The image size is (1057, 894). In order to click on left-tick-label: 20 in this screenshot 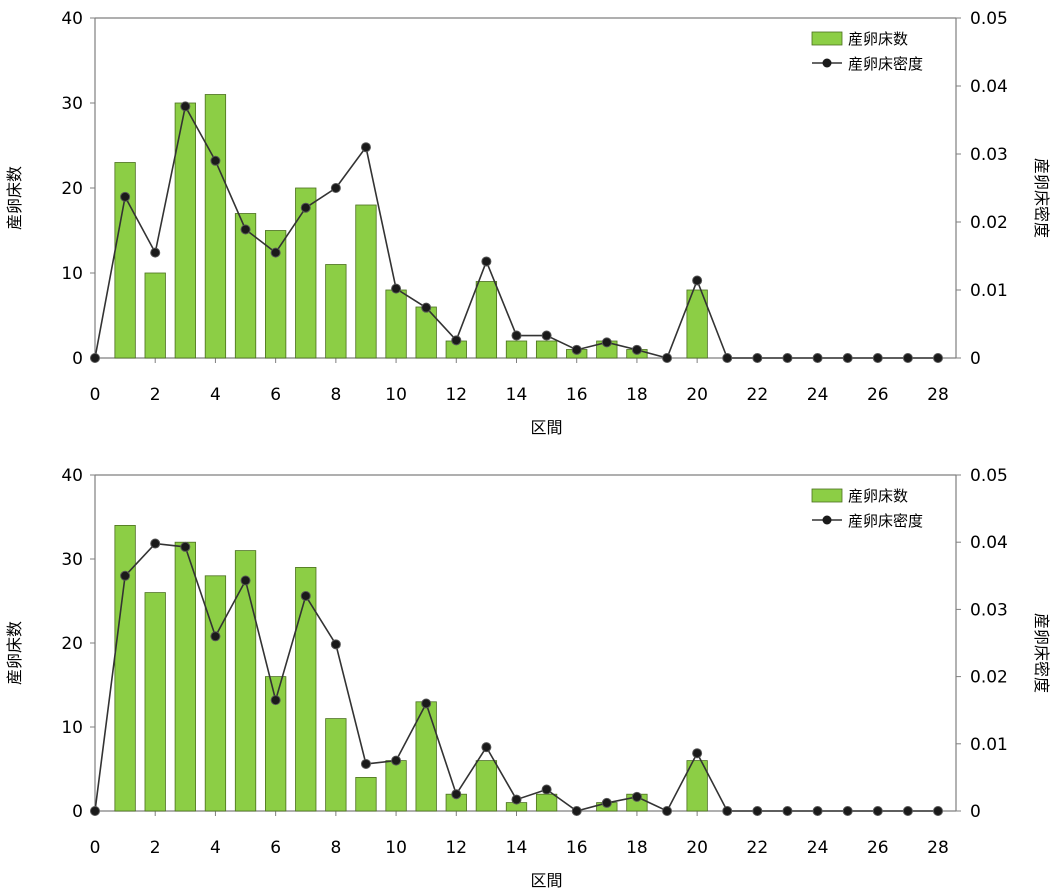, I will do `click(72, 644)`.